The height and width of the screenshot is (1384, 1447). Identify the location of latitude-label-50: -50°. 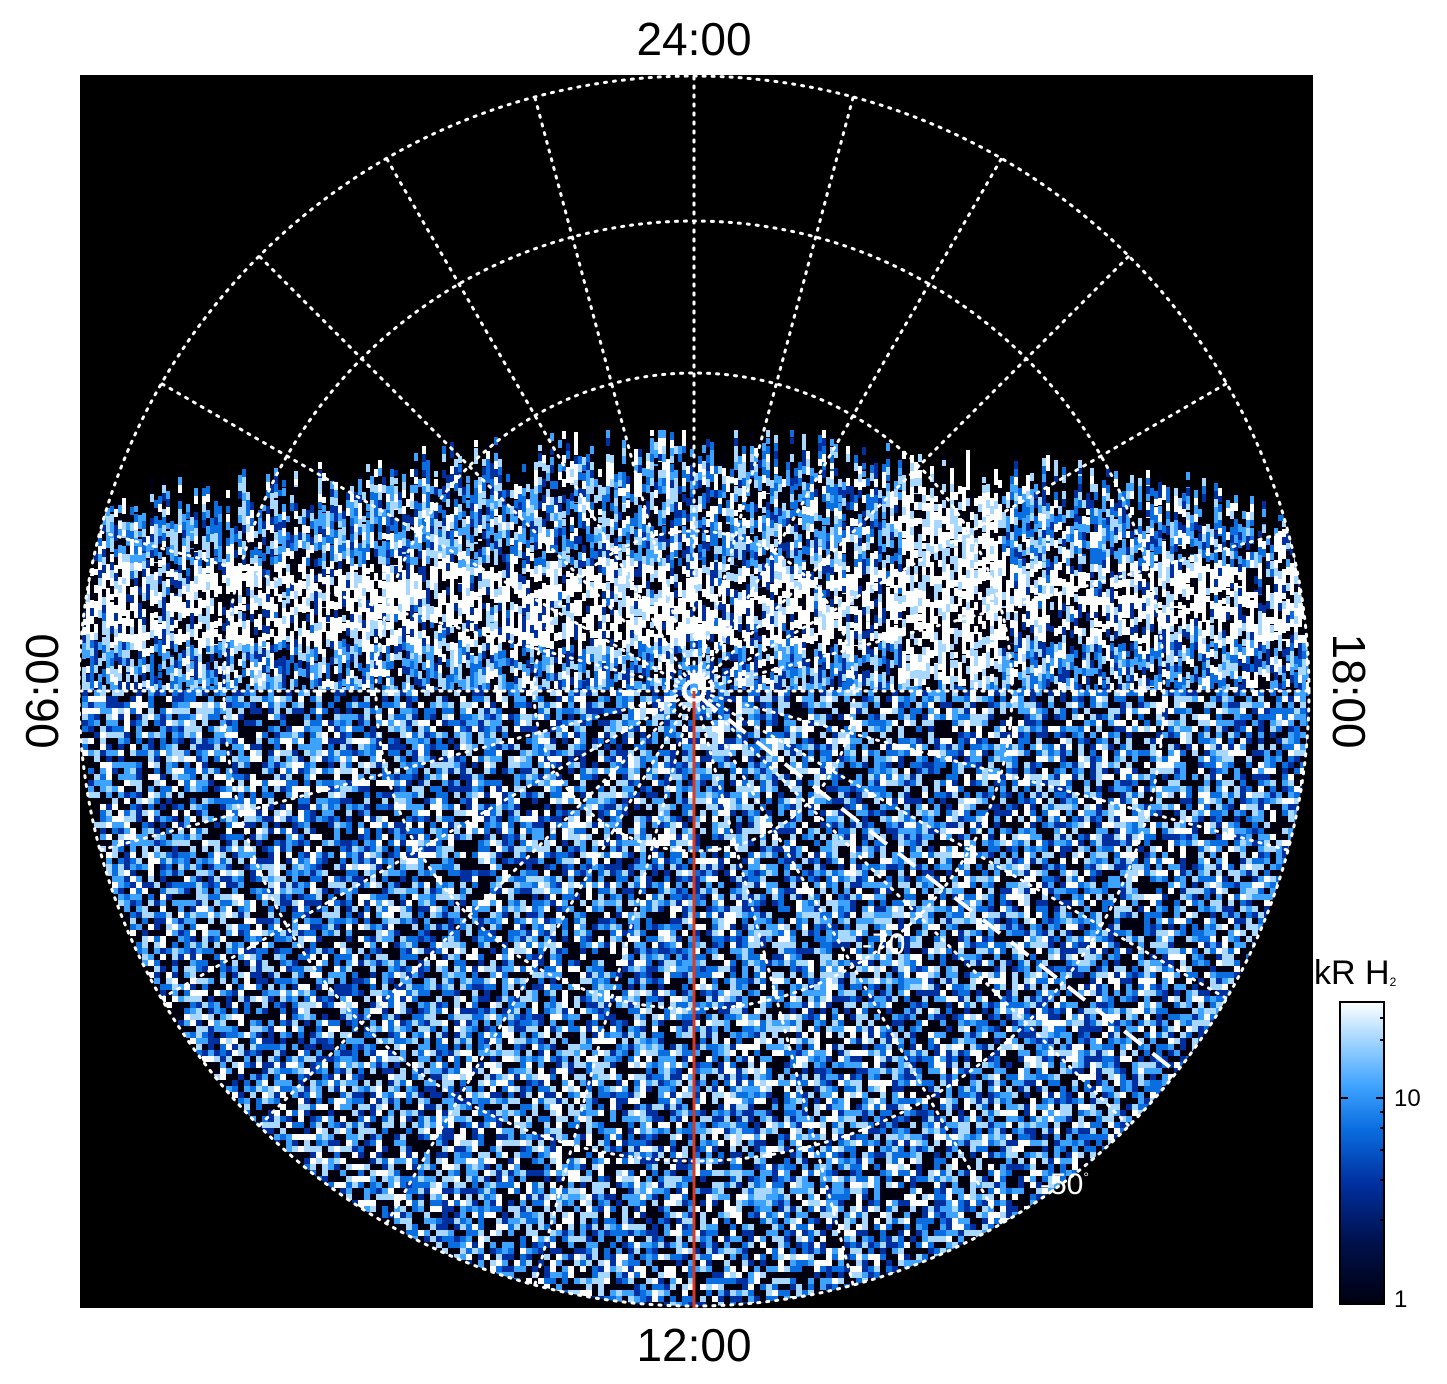
(1064, 1185).